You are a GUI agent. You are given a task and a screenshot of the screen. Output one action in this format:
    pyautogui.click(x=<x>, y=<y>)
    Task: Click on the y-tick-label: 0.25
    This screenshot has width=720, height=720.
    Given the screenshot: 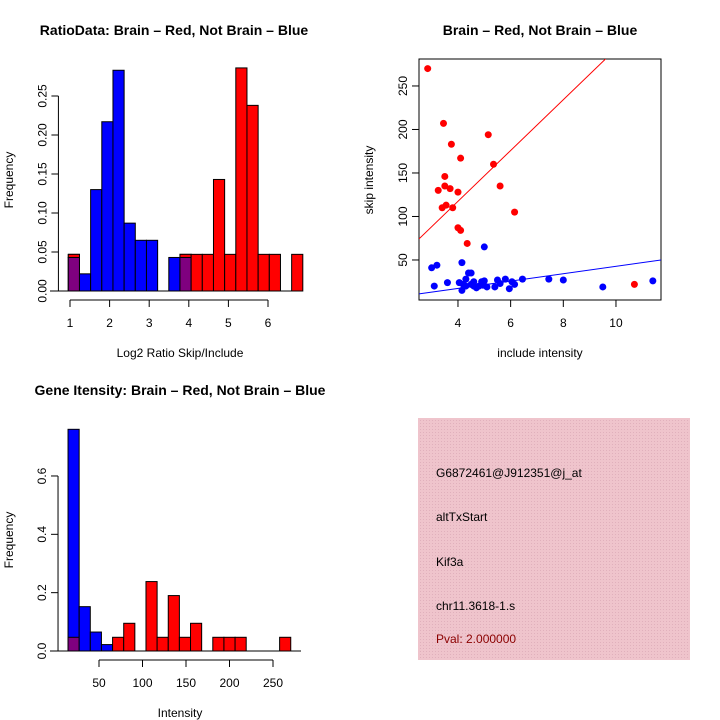 What is the action you would take?
    pyautogui.click(x=42, y=96)
    